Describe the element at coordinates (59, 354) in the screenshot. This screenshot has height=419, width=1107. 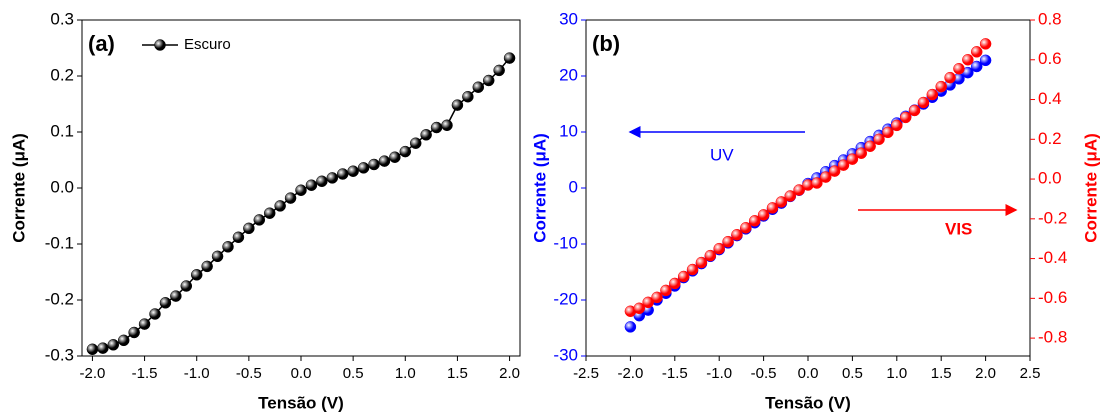
I see `y-tick-label: -0.3` at that location.